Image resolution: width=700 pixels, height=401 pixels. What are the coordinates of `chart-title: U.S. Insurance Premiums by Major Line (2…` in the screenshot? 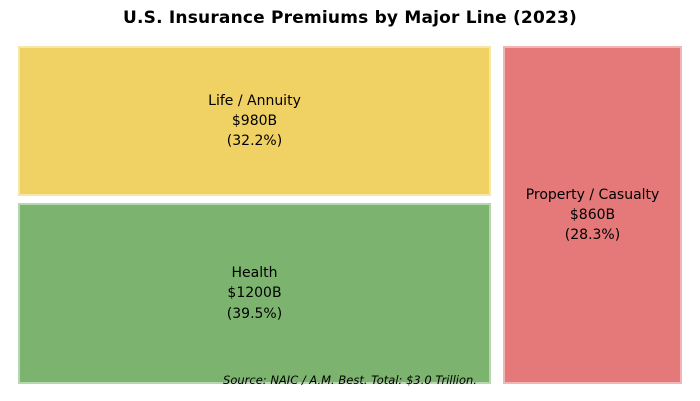 It's located at (349, 18).